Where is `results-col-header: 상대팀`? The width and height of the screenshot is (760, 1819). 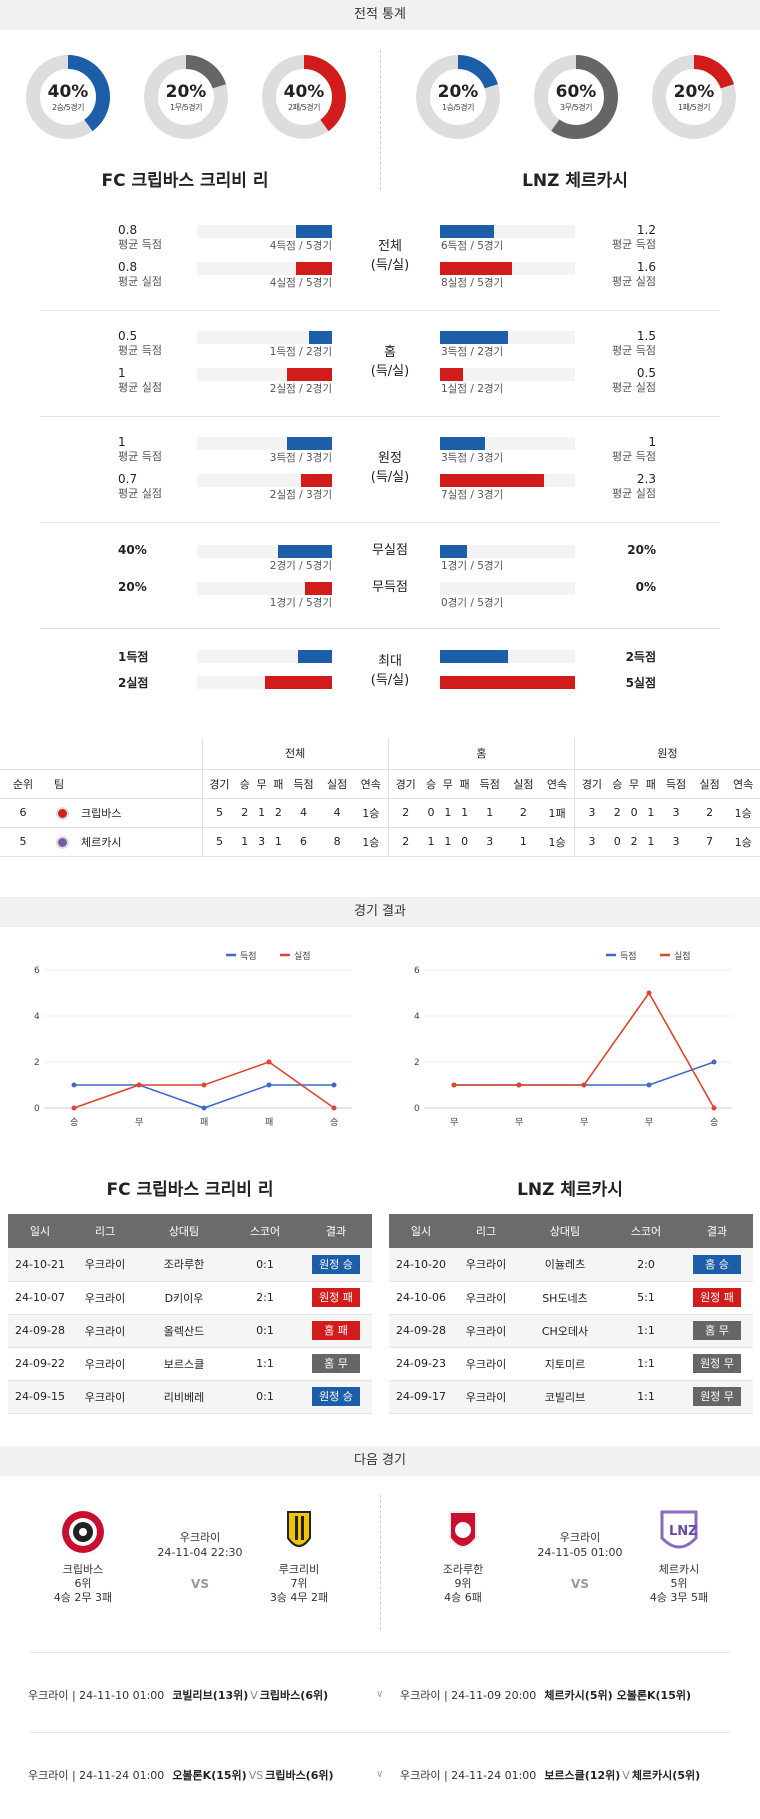
results-col-header: 상대팀 is located at coordinates (184, 1231).